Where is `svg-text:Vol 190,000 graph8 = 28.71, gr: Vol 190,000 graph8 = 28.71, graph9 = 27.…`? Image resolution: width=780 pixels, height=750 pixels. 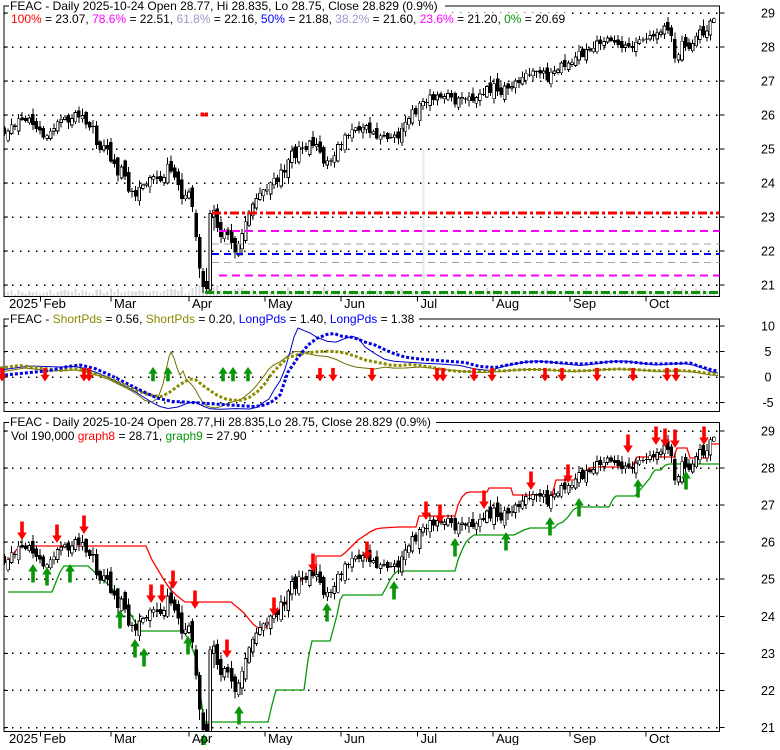
svg-text:Vol 190,000 graph8 = 28.71, gr: Vol 190,000 graph8 = 28.71, graph9 = 27.… is located at coordinates (129, 436).